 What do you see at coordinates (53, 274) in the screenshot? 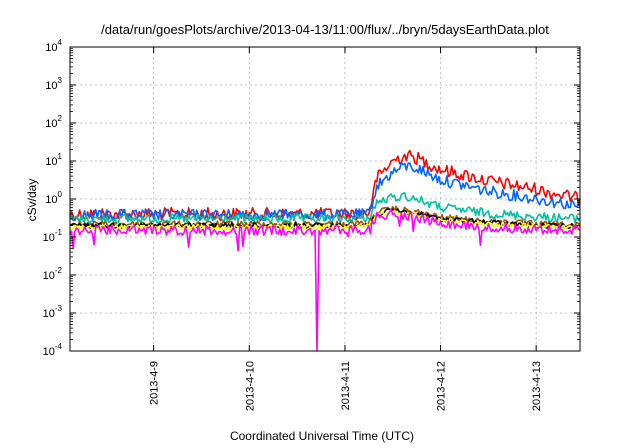
I see `y-tick-label: 10⁻²` at bounding box center [53, 274].